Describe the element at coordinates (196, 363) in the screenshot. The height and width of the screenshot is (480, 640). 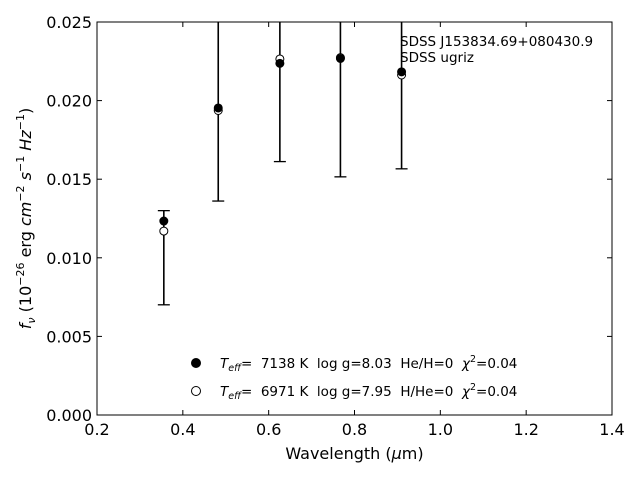
I see `legend-marker-filled` at that location.